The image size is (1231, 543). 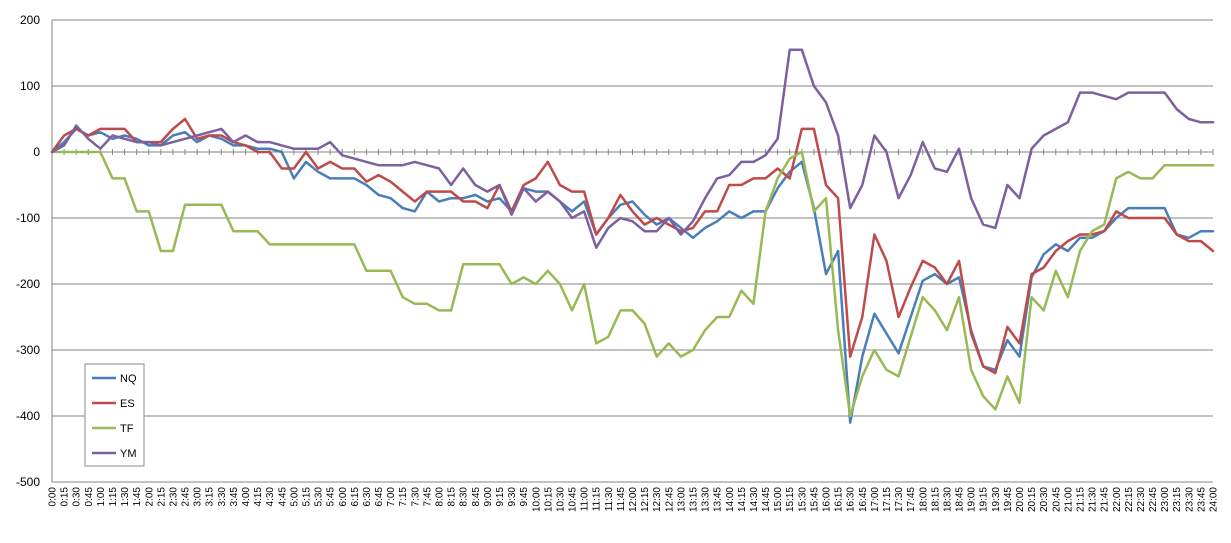 What do you see at coordinates (210, 497) in the screenshot?
I see `x-tick-label: 3:15` at bounding box center [210, 497].